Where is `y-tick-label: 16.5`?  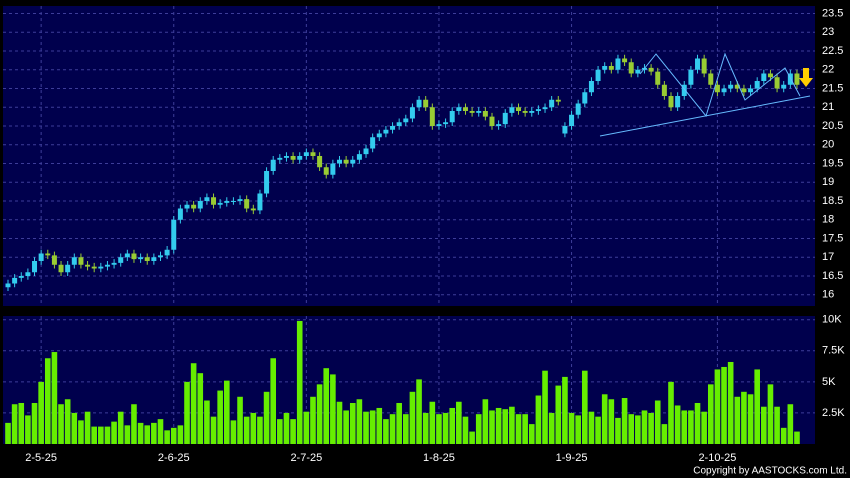 y-tick-label: 16.5 is located at coordinates (832, 276).